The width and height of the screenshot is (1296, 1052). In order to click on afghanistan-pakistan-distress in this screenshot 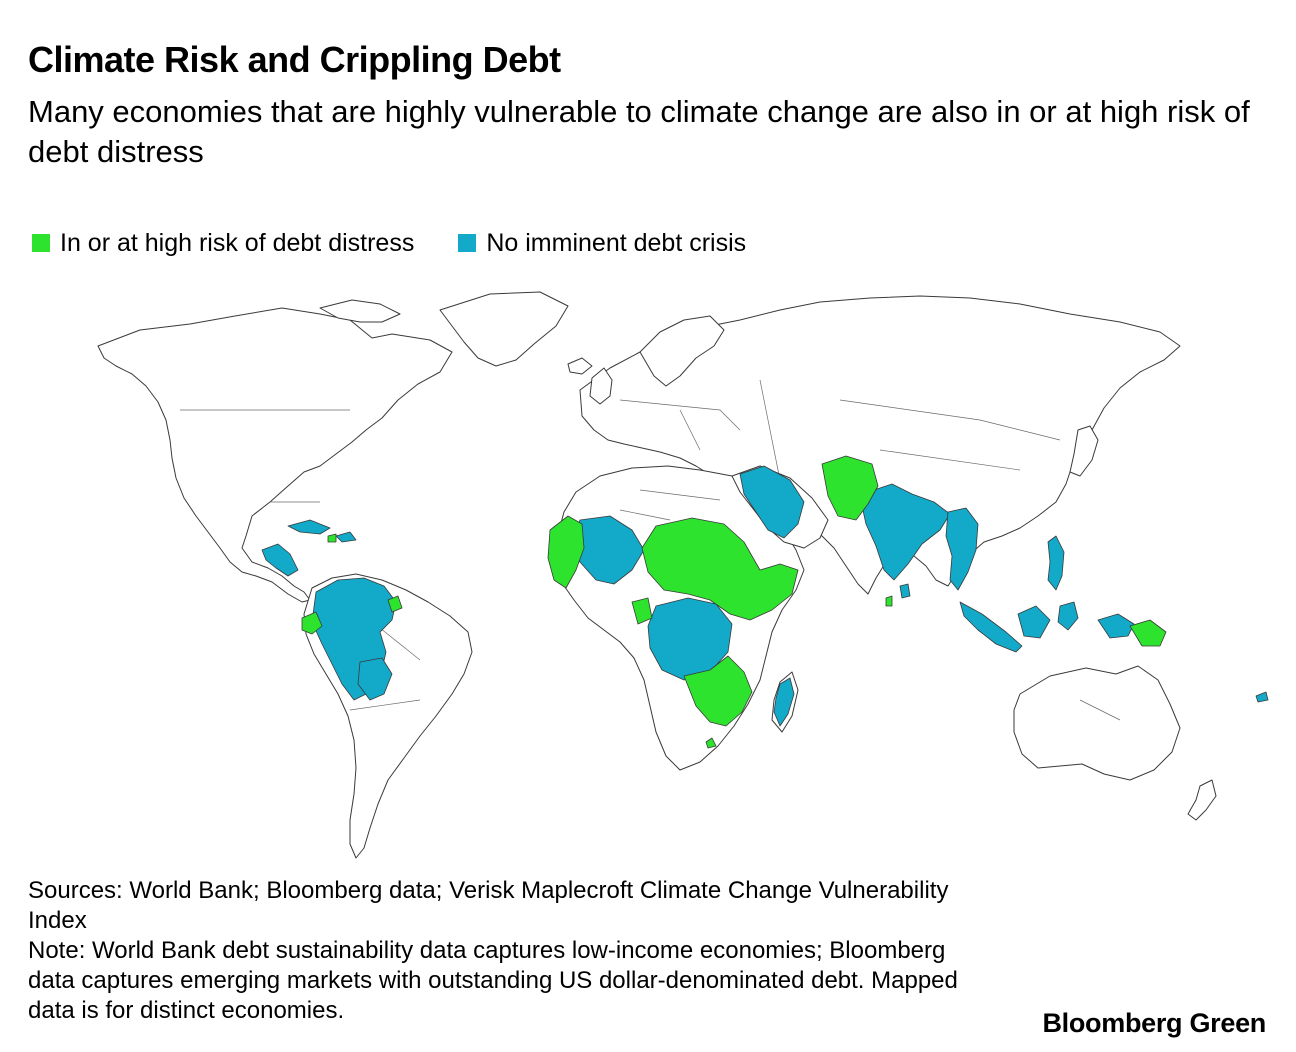, I will do `click(850, 488)`.